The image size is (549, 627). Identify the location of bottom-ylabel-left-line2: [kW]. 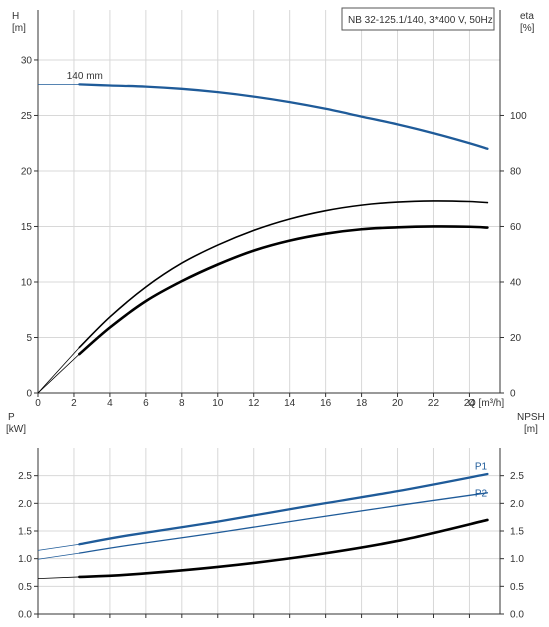
(16, 429).